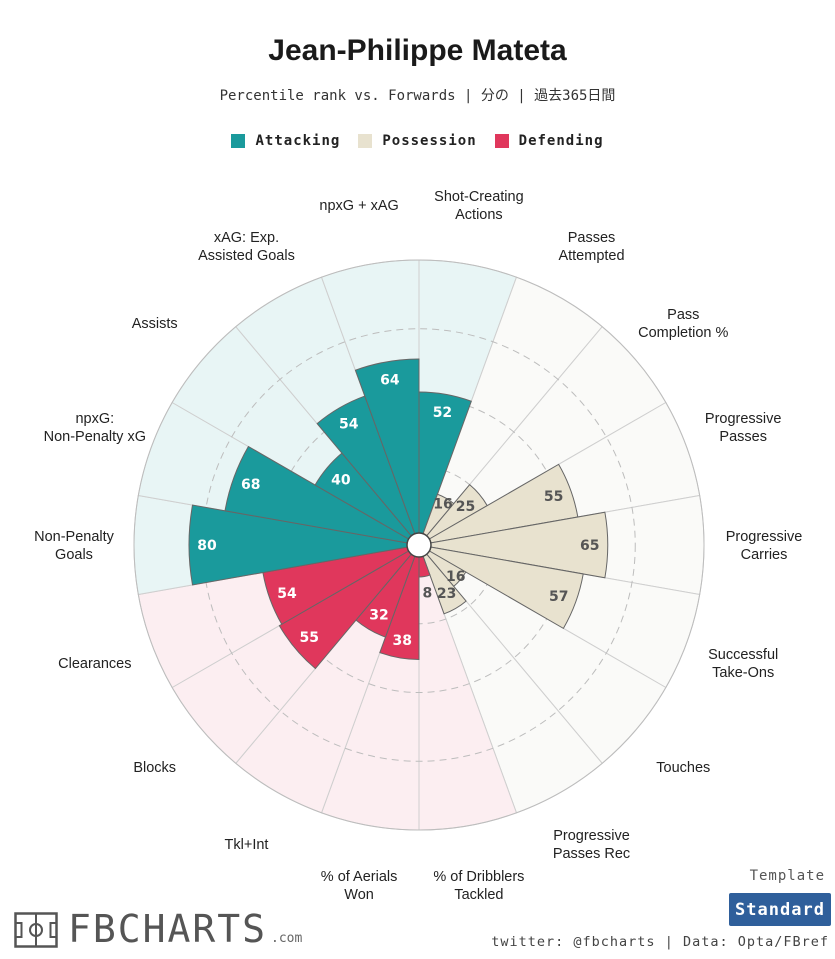 The image size is (835, 959). I want to click on category-label-passes-attempted: Passes Attempted, so click(591, 247).